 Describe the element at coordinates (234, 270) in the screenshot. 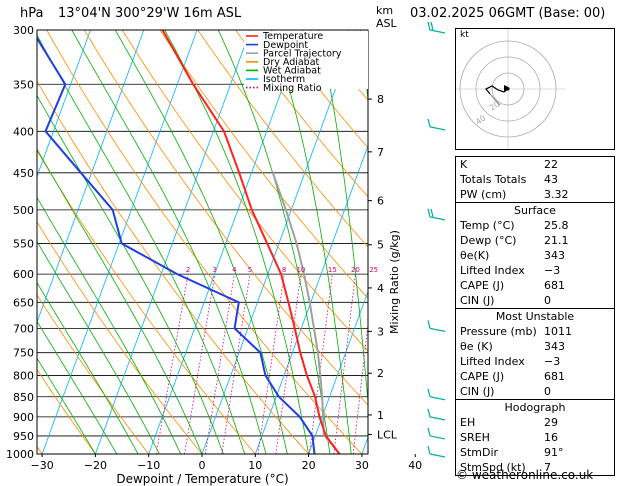

I see `mixing-ratio-label: 4` at that location.